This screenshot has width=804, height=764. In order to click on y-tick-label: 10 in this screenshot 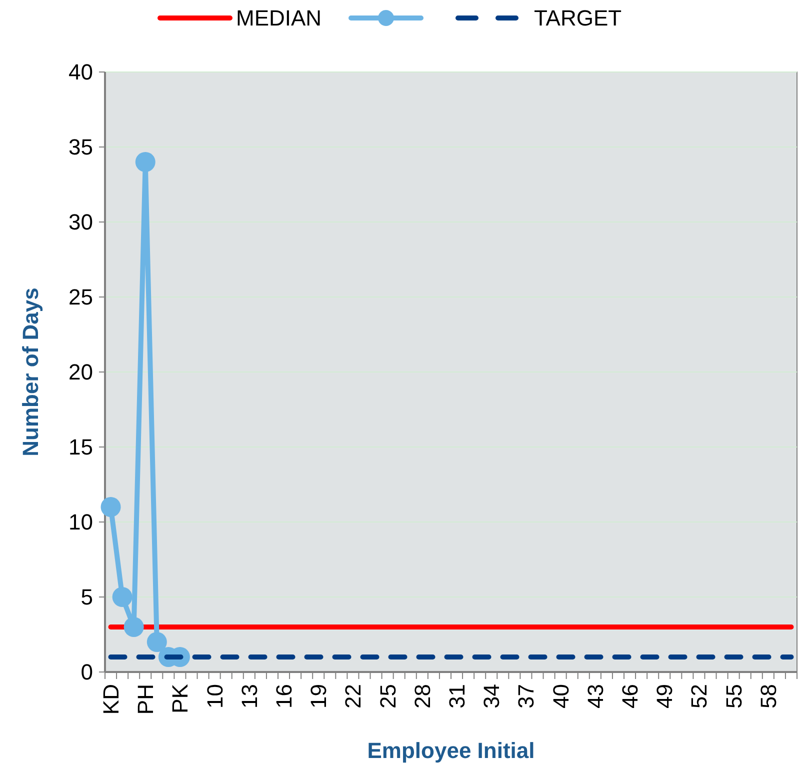, I will do `click(80, 522)`.